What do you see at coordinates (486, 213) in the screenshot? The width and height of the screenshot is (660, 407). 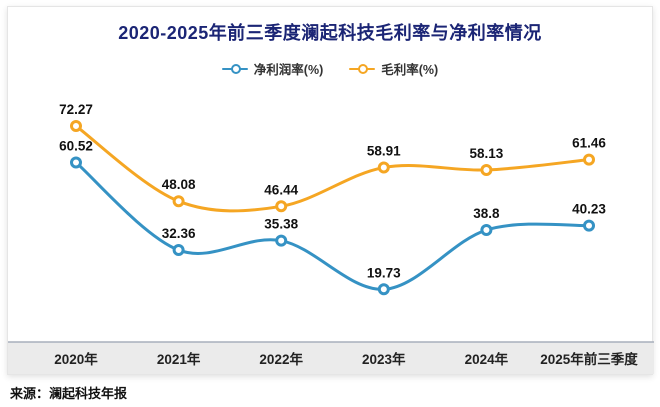 I see `value-label: 38.8` at bounding box center [486, 213].